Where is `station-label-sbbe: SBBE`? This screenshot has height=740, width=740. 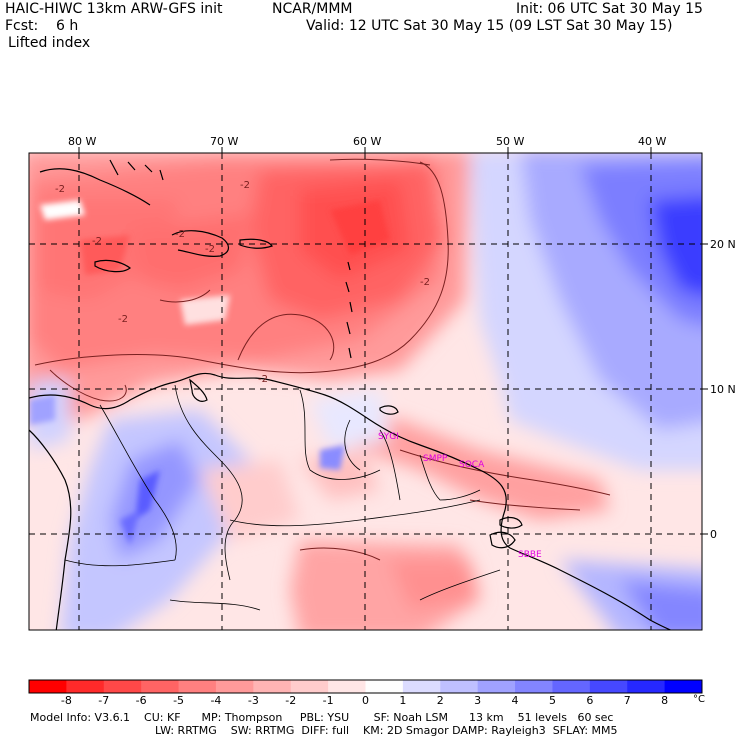
station-label-sbbe: SBBE is located at coordinates (530, 555).